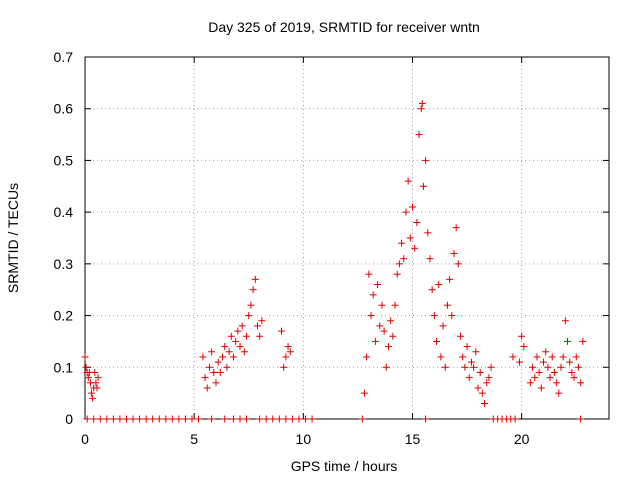  What do you see at coordinates (304, 439) in the screenshot?
I see `x-tick-label: 10` at bounding box center [304, 439].